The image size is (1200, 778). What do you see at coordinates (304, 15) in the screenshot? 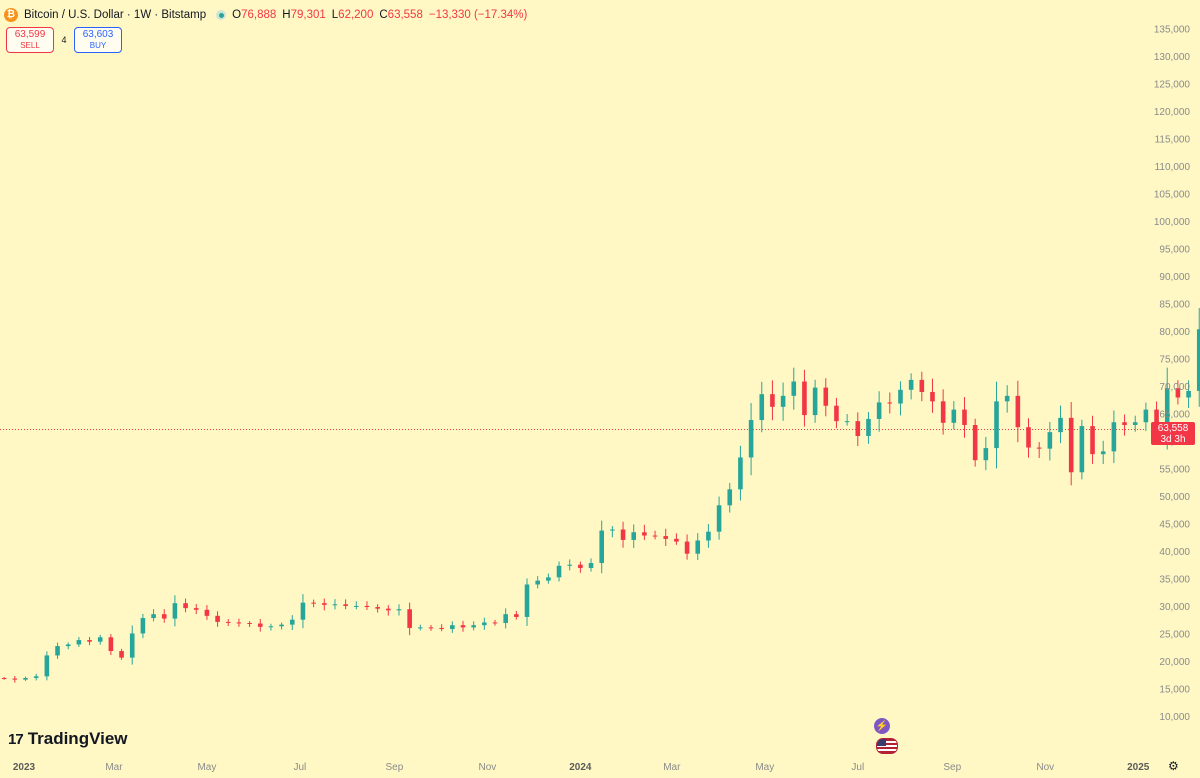
I see `ohlc-high: H79,301` at bounding box center [304, 15].